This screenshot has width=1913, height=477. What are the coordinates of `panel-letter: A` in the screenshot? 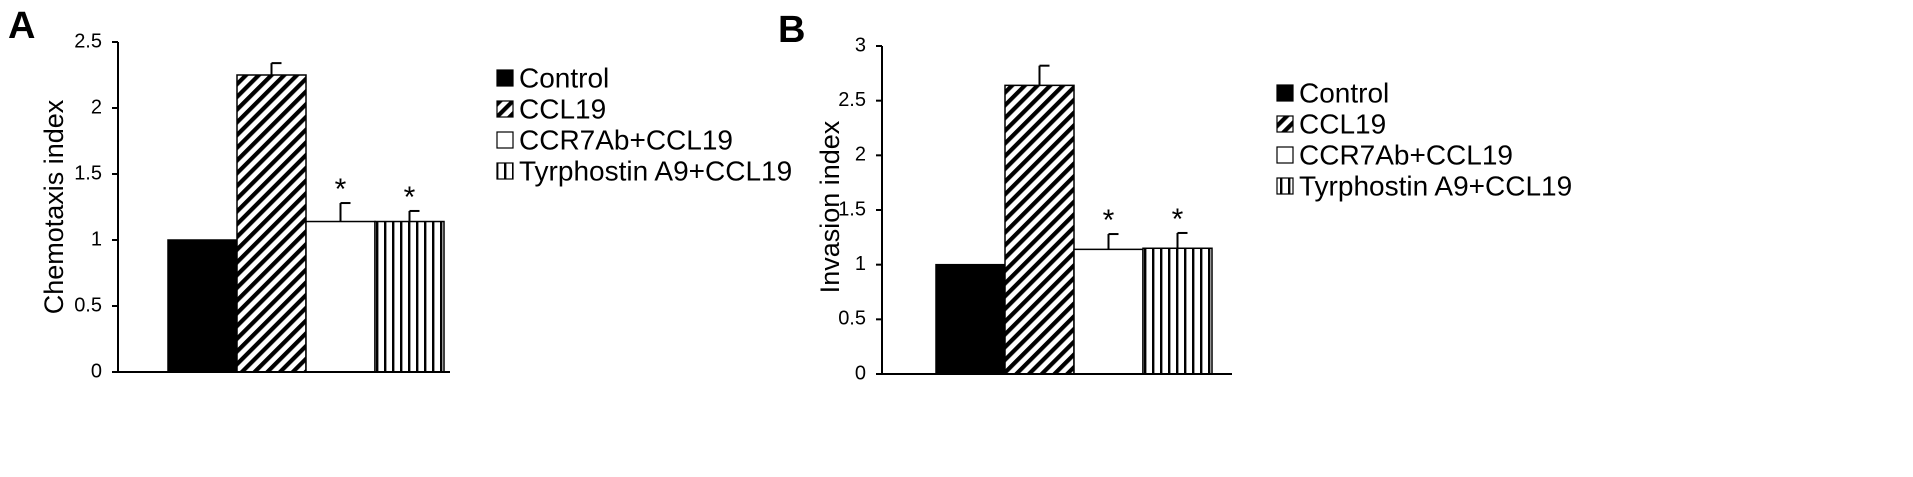 It's located at (21, 26).